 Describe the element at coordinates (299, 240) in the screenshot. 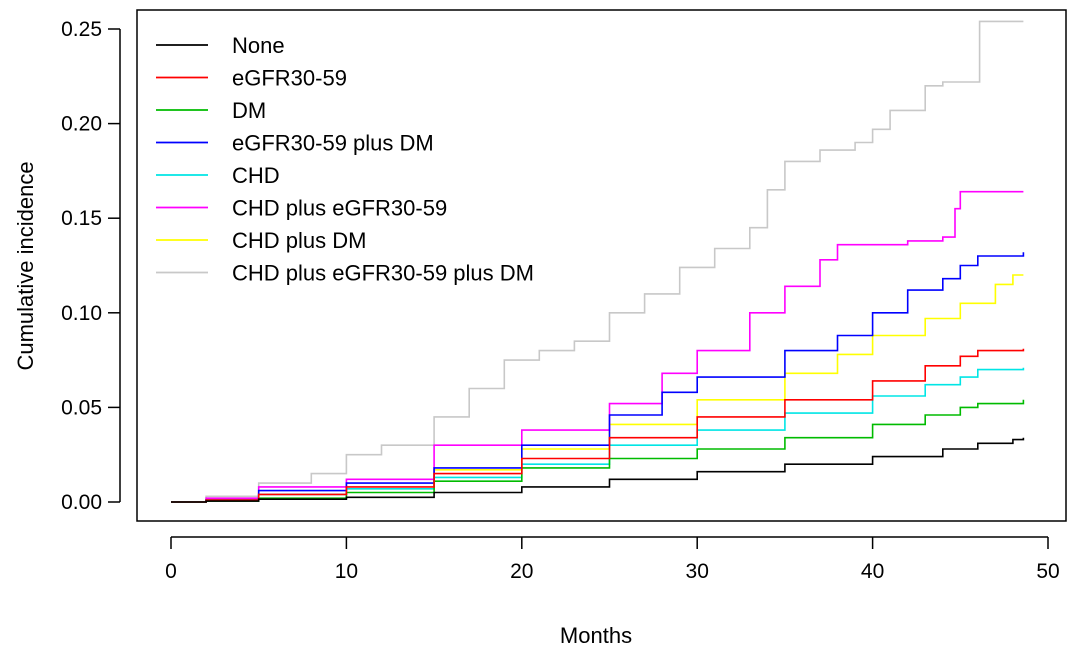

I see `legend-label: CHD plus DM` at that location.